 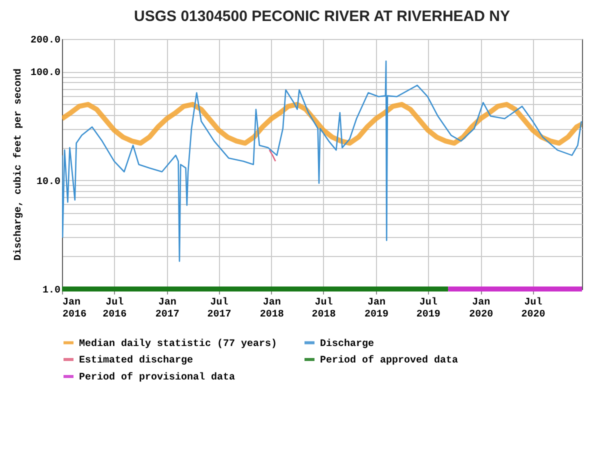 I want to click on x-tick-label: Jan 2017, so click(x=167, y=309).